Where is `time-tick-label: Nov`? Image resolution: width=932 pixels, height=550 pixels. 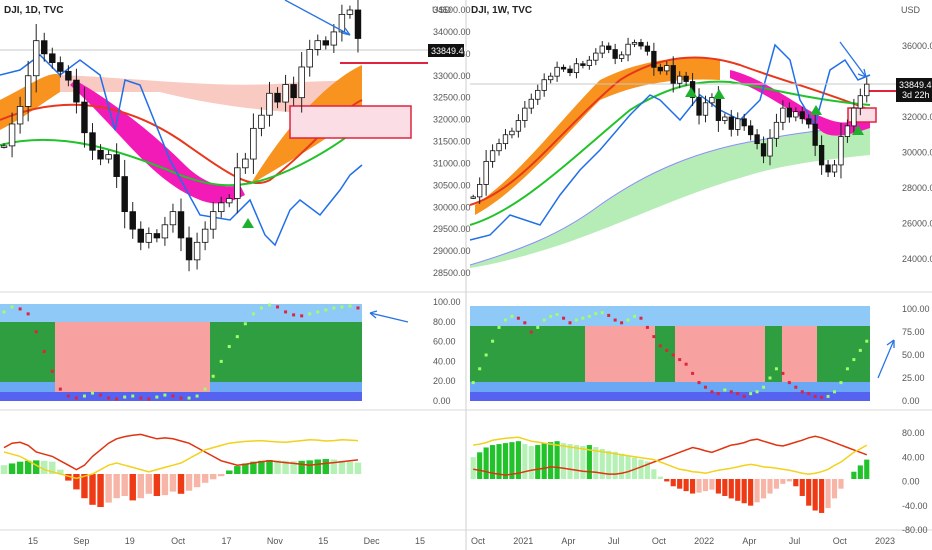
time-tick-label: Nov is located at coordinates (275, 541).